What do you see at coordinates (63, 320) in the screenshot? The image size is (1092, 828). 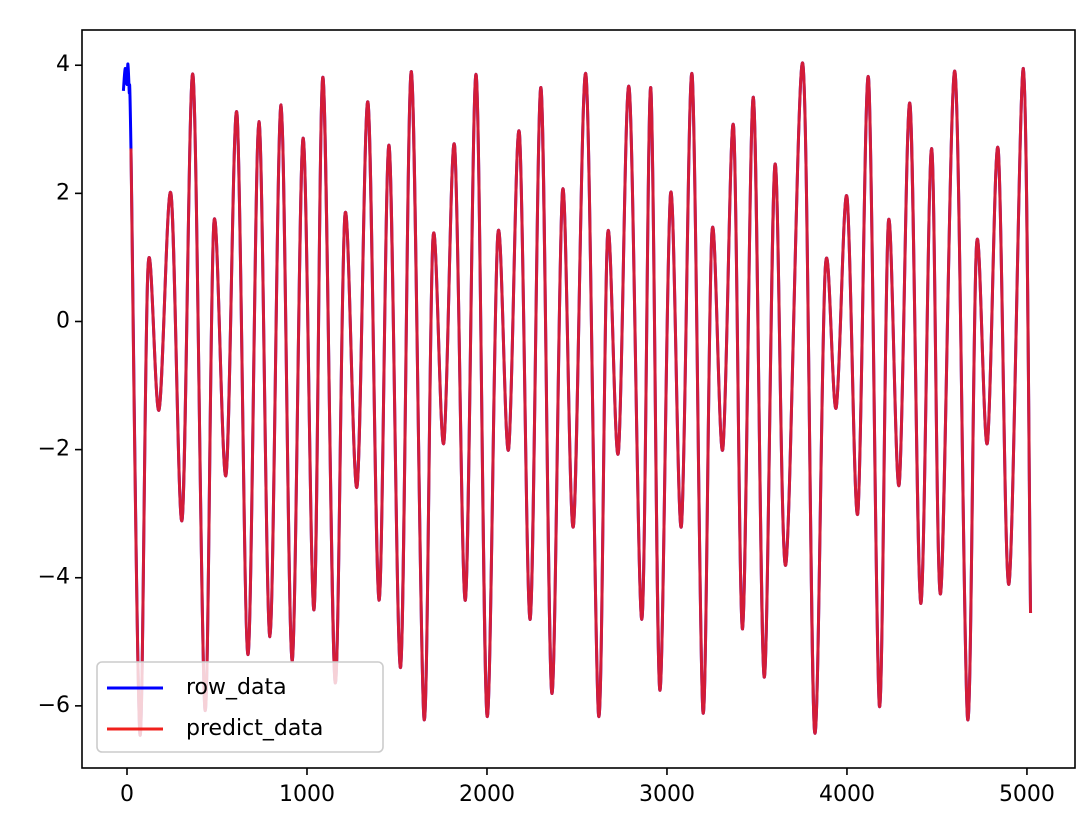 I see `y-tick-label: 0` at bounding box center [63, 320].